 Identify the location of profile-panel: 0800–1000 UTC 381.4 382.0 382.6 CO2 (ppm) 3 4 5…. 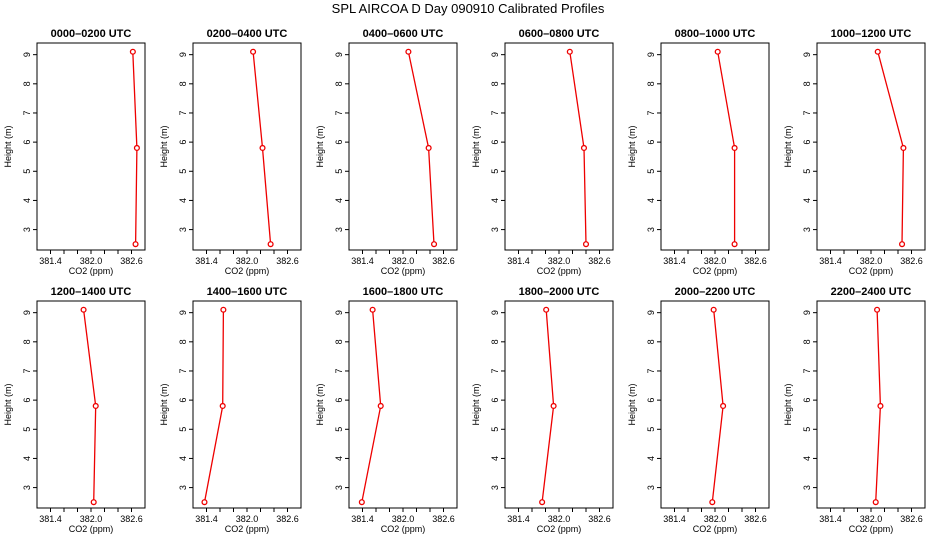
(698, 152).